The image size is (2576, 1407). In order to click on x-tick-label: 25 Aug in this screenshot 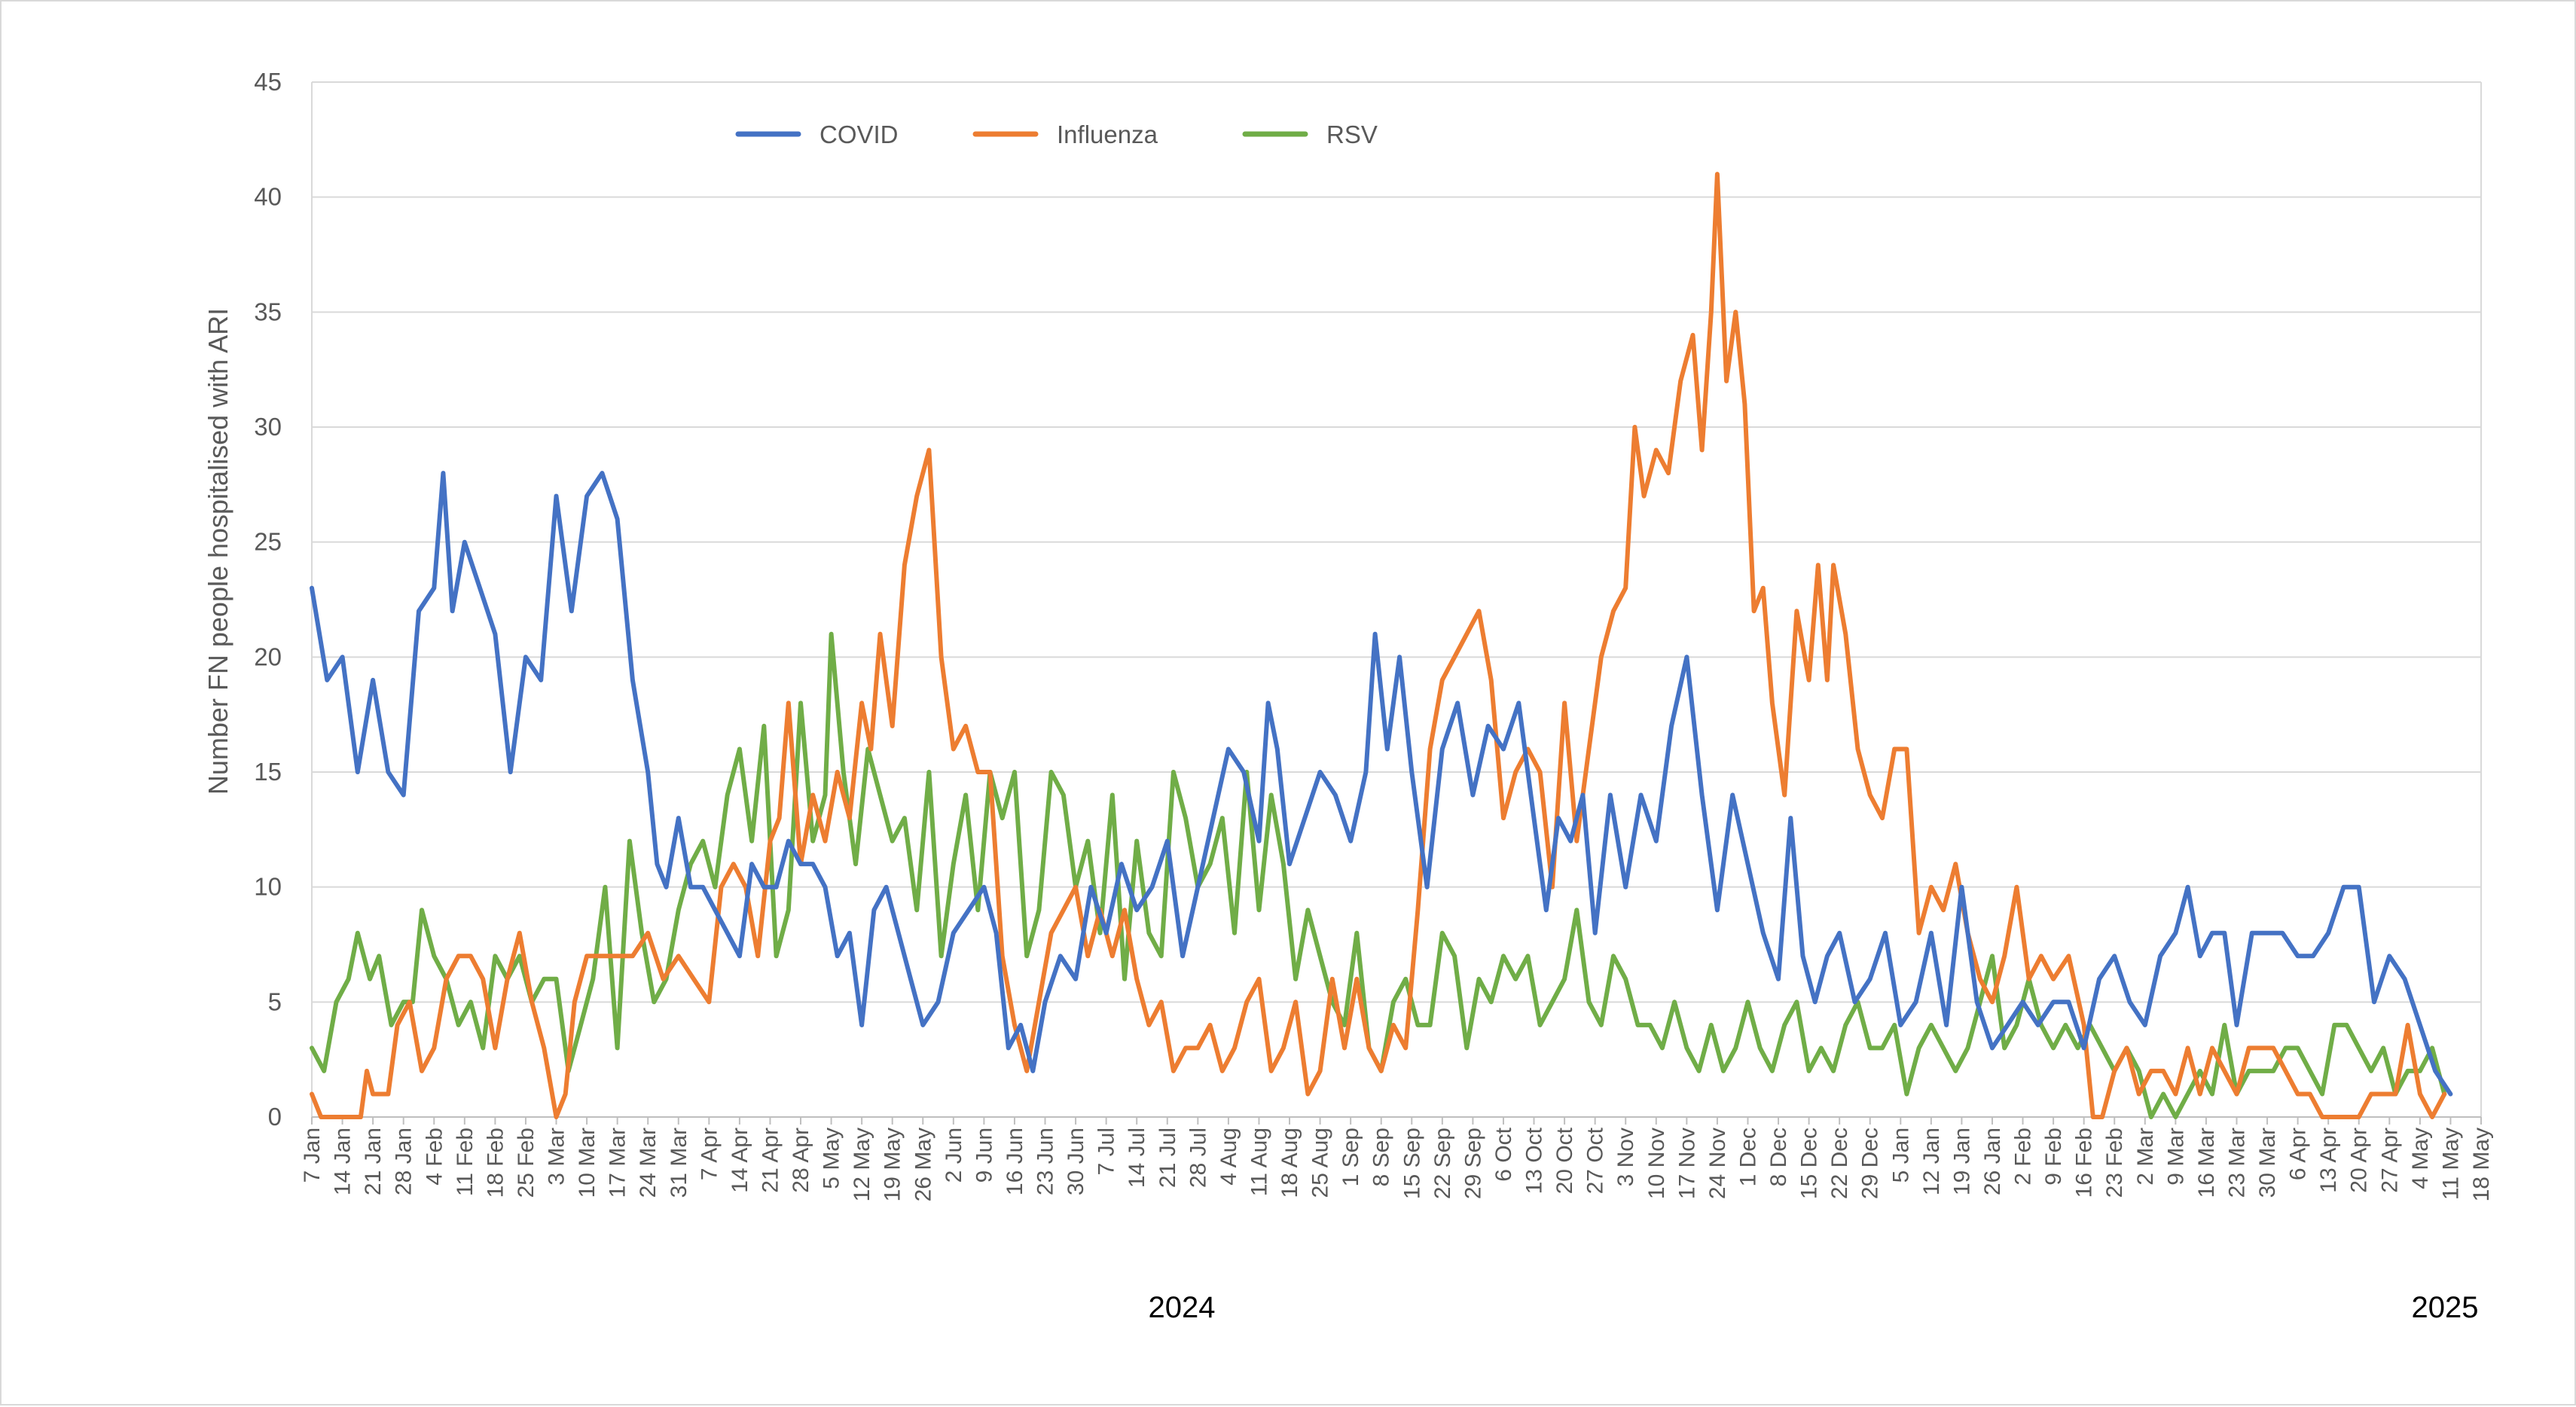, I will do `click(1320, 1163)`.